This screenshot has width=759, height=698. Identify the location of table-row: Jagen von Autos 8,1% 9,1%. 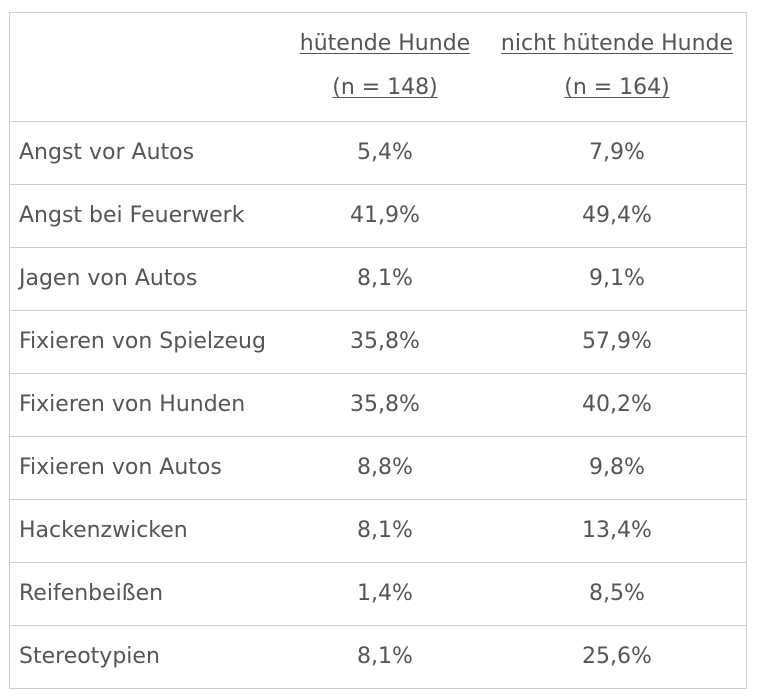
(378, 279).